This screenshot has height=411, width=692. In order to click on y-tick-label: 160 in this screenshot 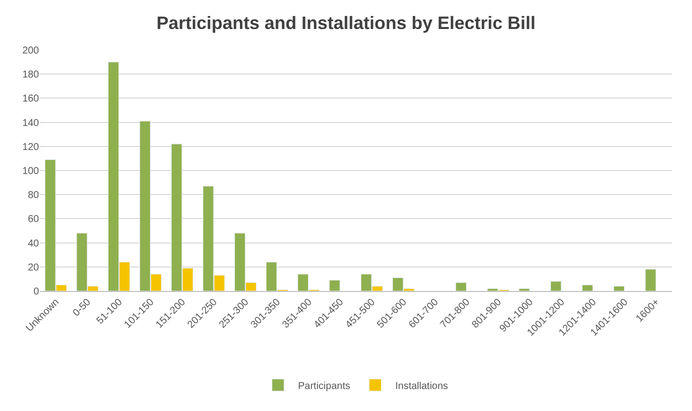, I will do `click(31, 99)`.